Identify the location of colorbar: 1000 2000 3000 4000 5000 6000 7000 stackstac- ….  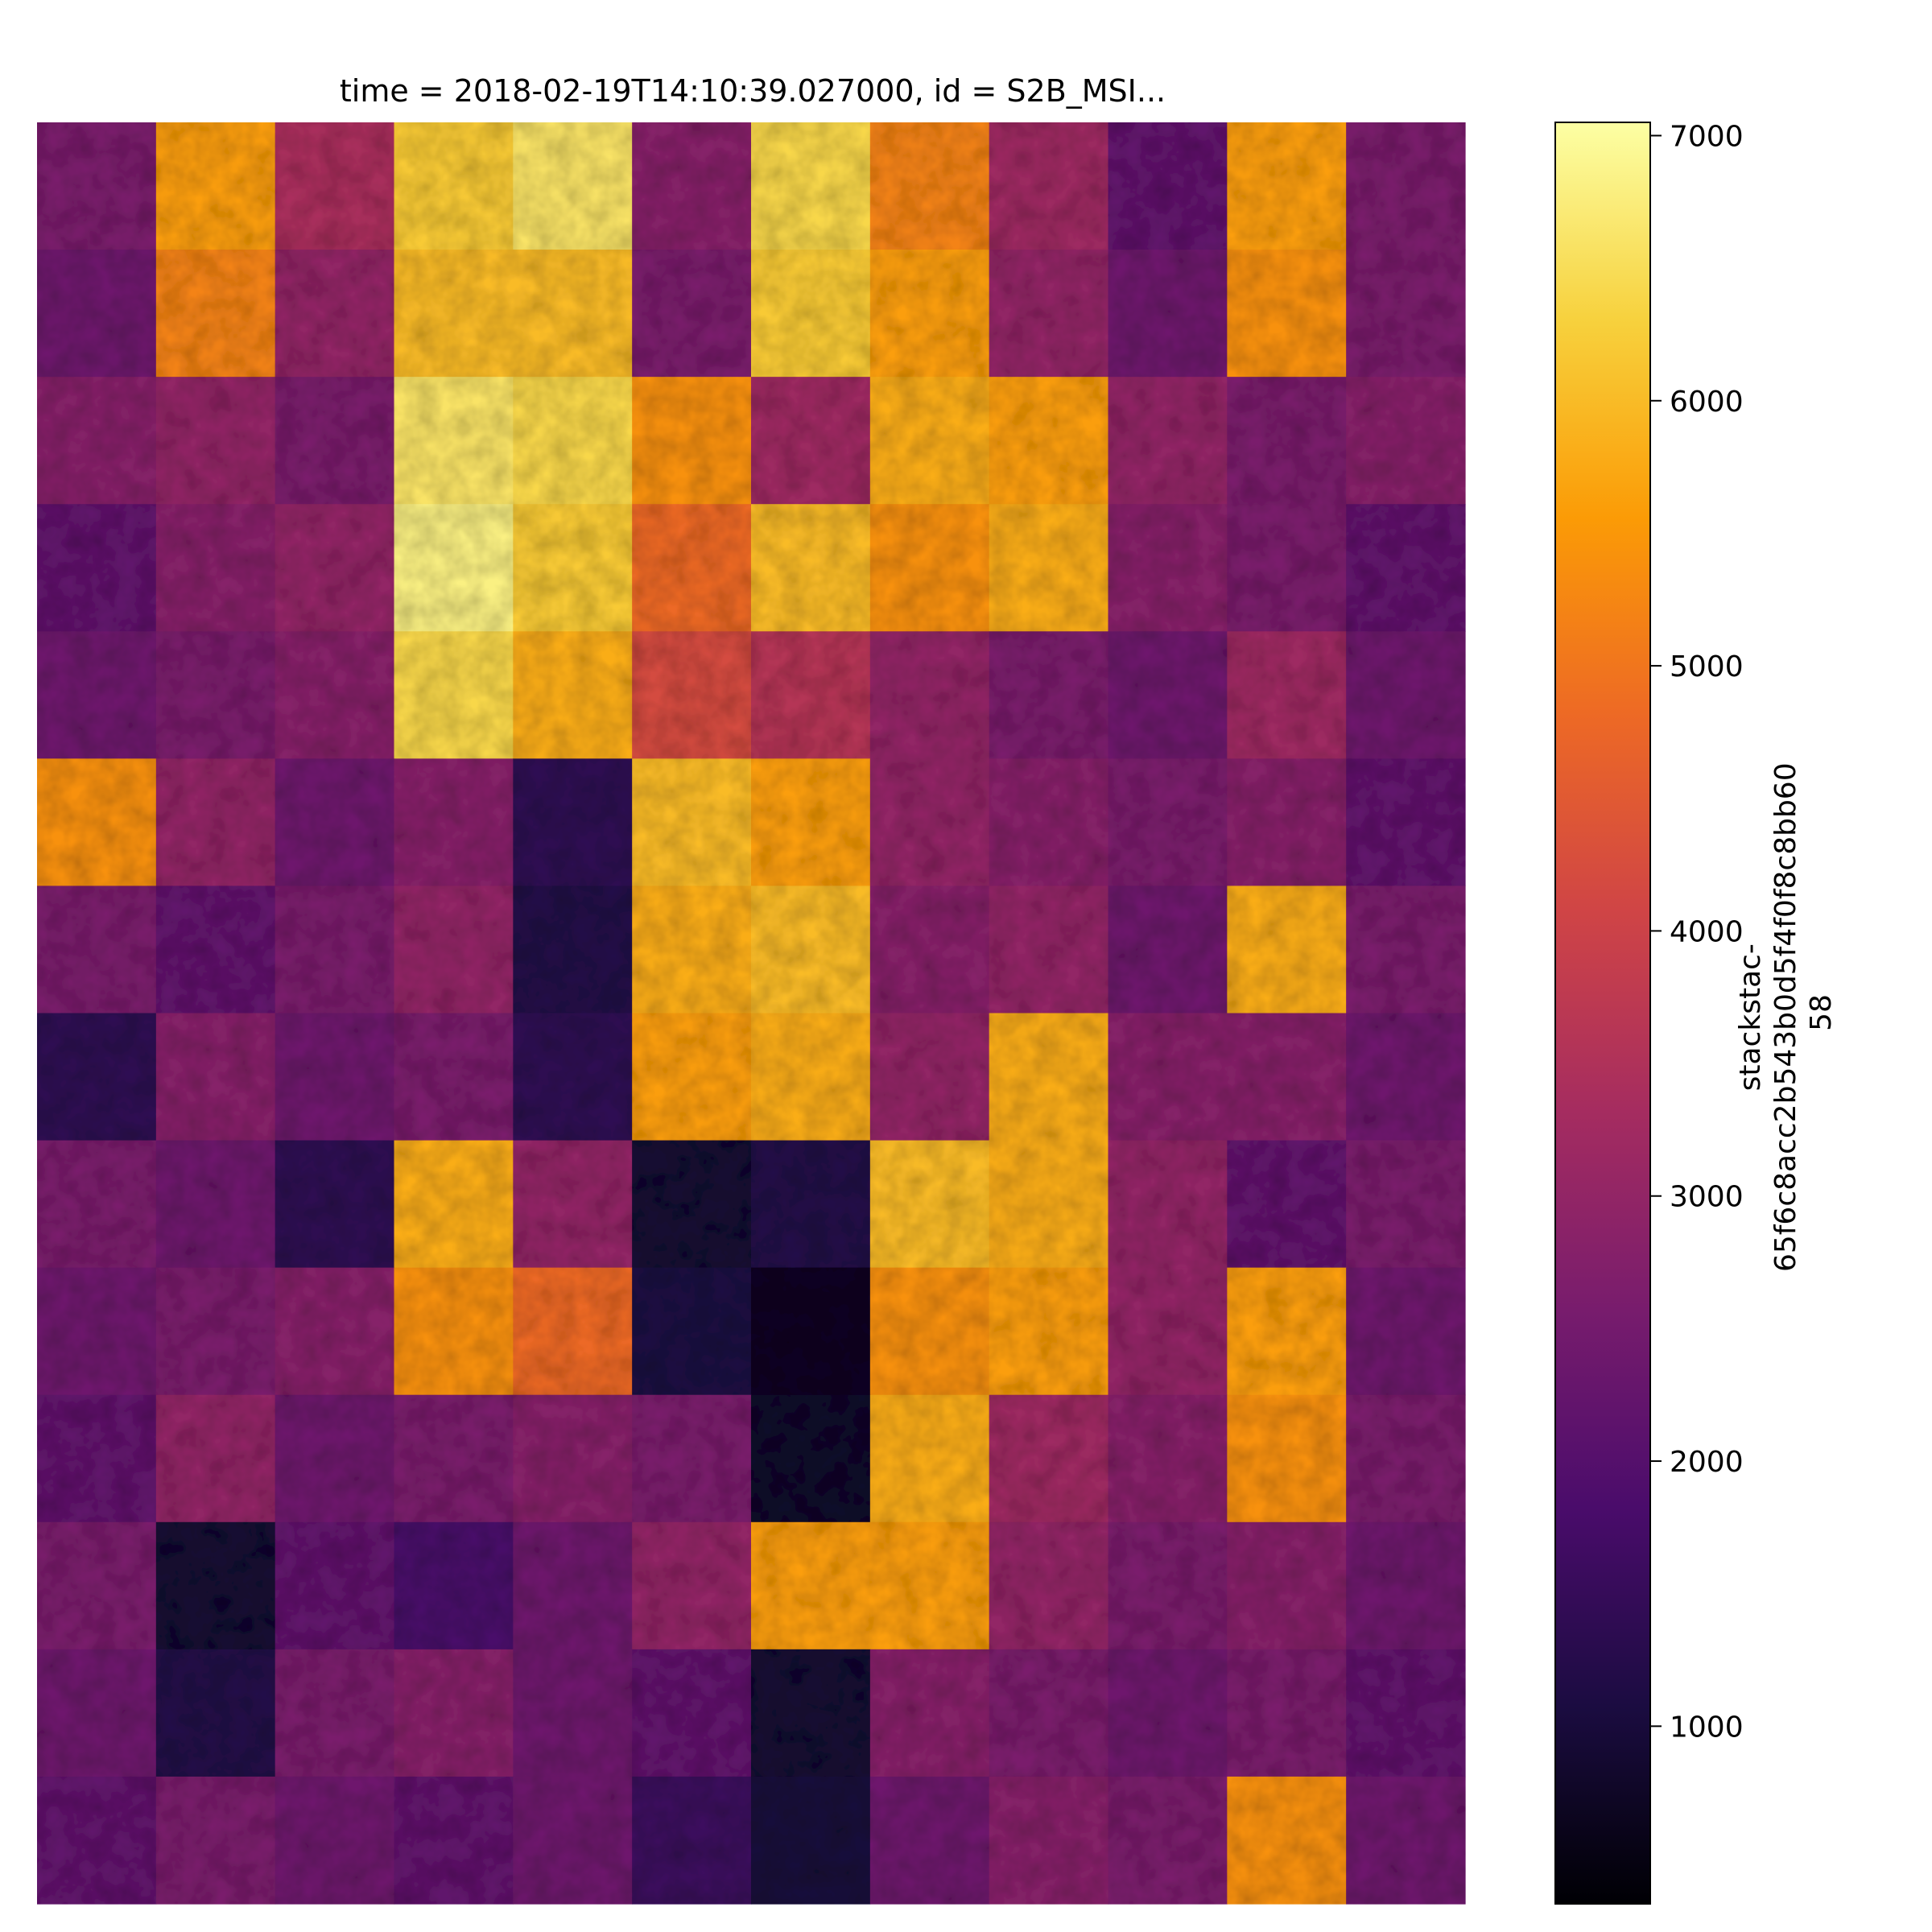
(1696, 1012).